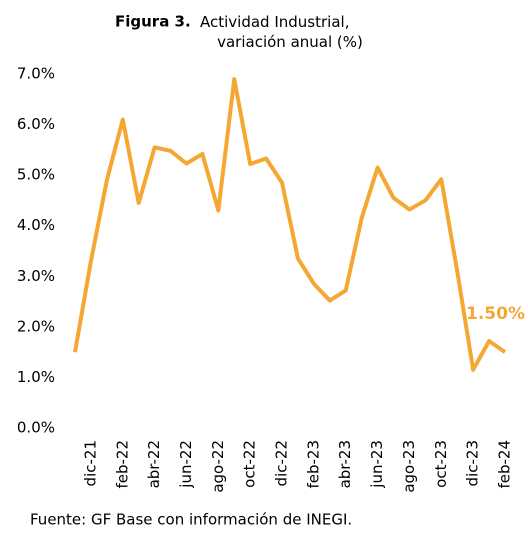 Image resolution: width=528 pixels, height=533 pixels. I want to click on chart-title: Actividad Industrial, variación anual (%), so click(281, 32).